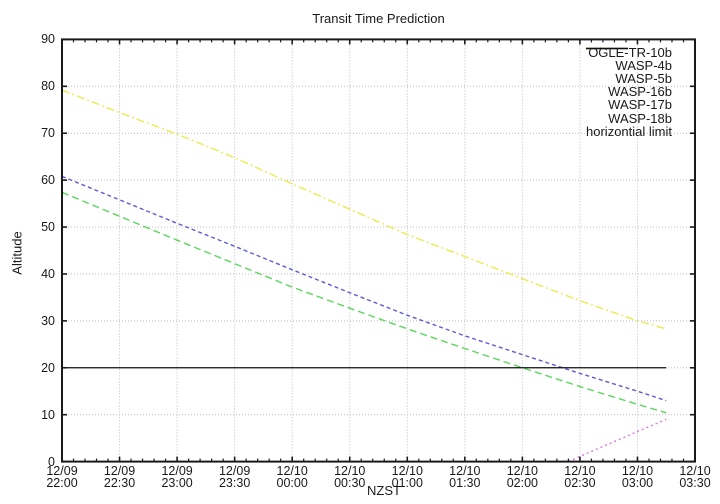  I want to click on y-tick-label-30: 30, so click(48, 320).